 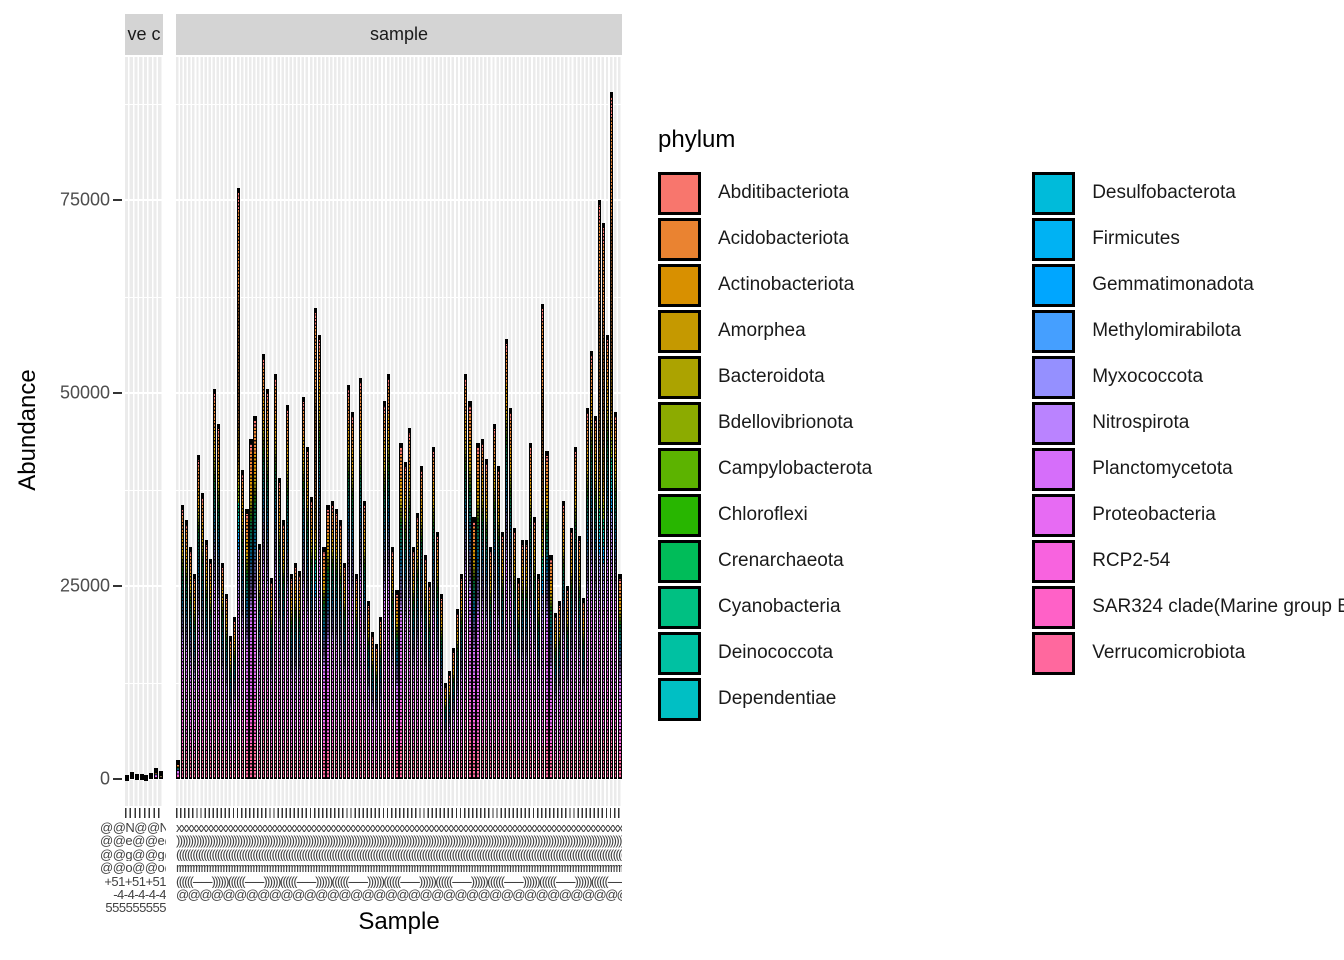 What do you see at coordinates (1188, 193) in the screenshot?
I see `legend-item: Desulfobacterota` at bounding box center [1188, 193].